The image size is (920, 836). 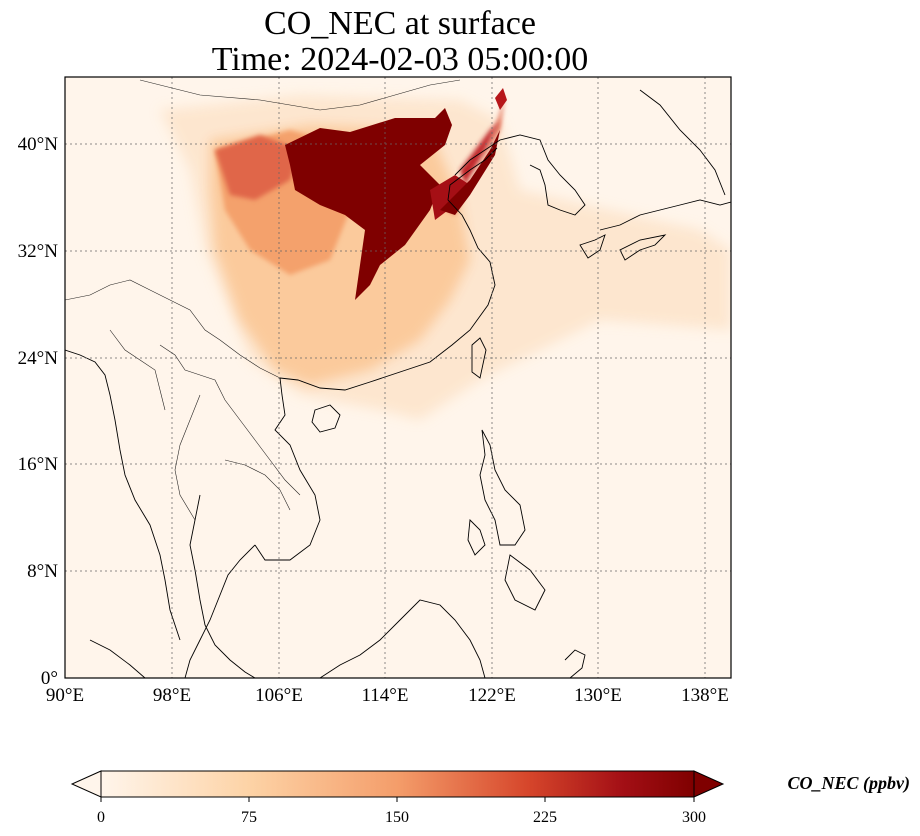 What do you see at coordinates (86, 784) in the screenshot?
I see `colorbar-extend-min` at bounding box center [86, 784].